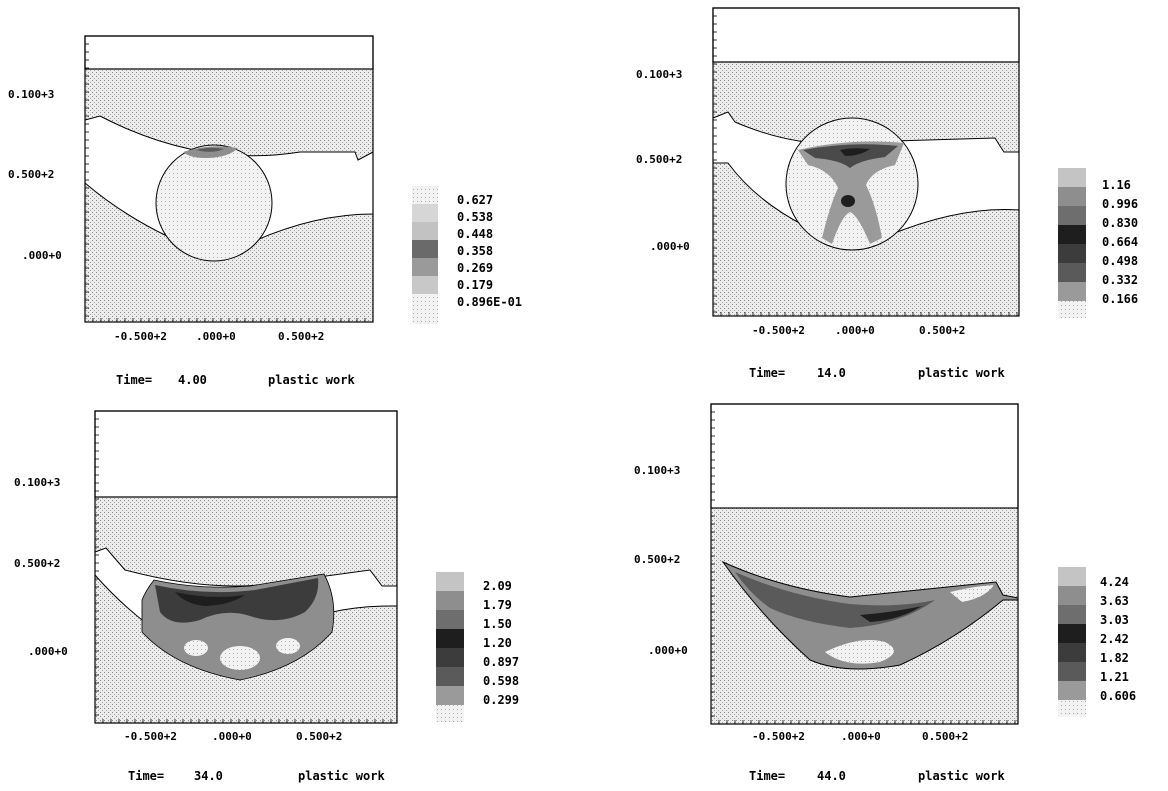 This screenshot has height=791, width=1168. I want to click on legend: 2.09 1.79 1.50 1.20 0.897 0.598 0.299, so click(477, 647).